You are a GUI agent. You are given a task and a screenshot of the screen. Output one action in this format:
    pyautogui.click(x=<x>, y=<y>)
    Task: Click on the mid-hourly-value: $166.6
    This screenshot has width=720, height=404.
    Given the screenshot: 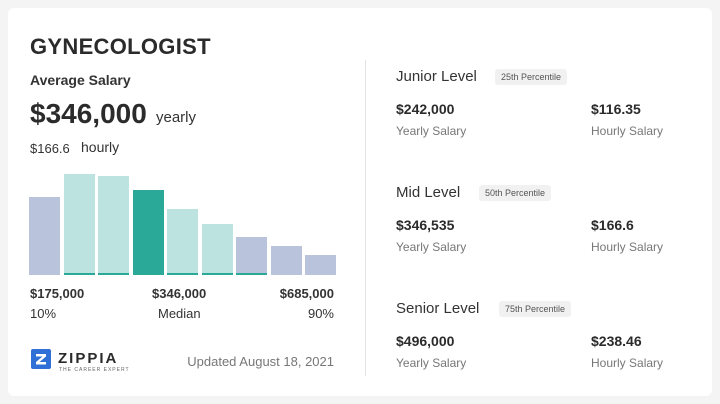 What is the action you would take?
    pyautogui.click(x=612, y=225)
    